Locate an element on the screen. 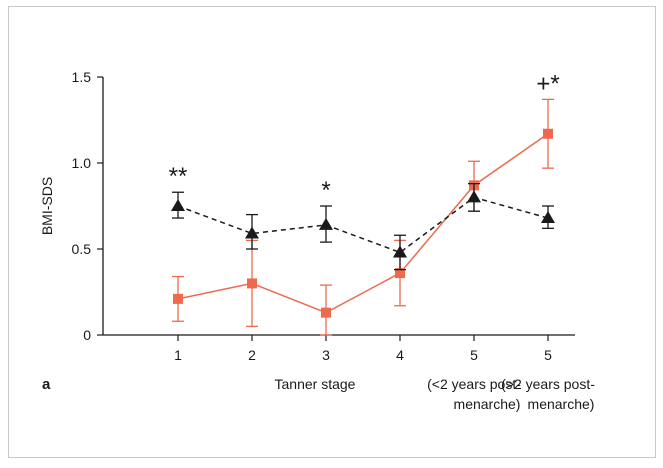 This screenshot has height=468, width=663. category-note: (>2 years post-menarche) is located at coordinates (548, 394).